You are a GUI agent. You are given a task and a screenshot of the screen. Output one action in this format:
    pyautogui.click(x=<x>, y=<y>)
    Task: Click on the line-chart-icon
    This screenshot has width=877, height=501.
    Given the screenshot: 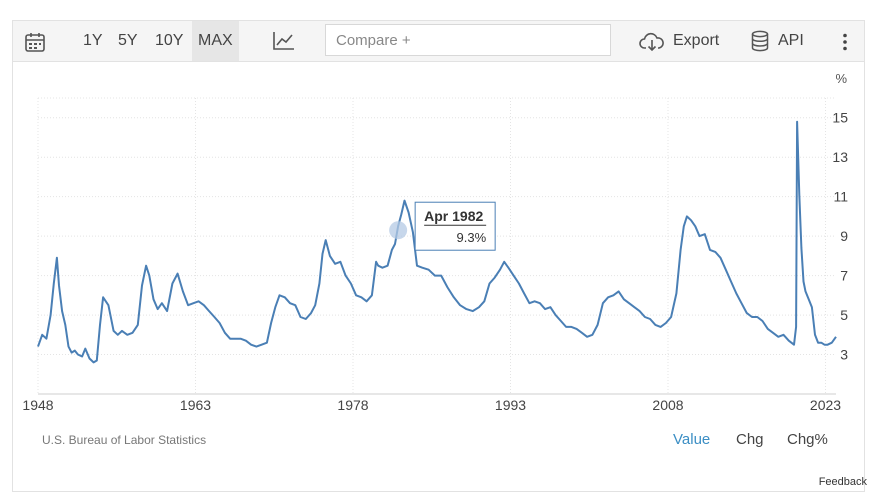 What is the action you would take?
    pyautogui.click(x=284, y=41)
    